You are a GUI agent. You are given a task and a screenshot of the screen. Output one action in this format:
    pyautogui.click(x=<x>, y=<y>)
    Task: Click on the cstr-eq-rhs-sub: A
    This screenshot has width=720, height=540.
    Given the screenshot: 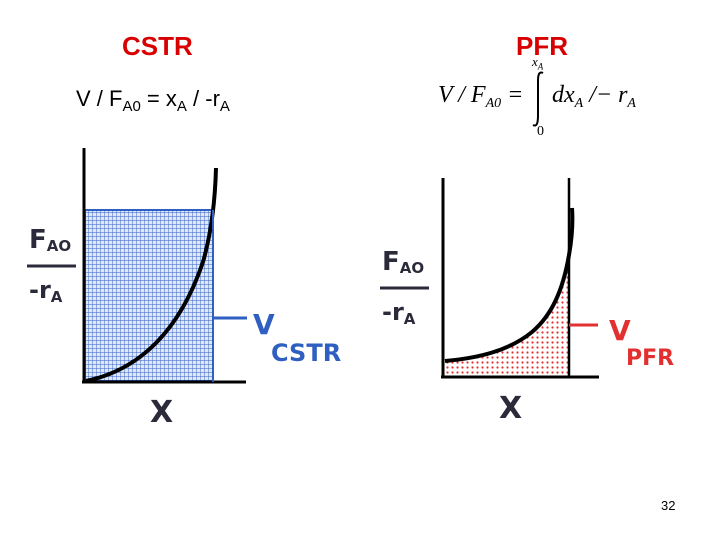 What is the action you would take?
    pyautogui.click(x=224, y=106)
    